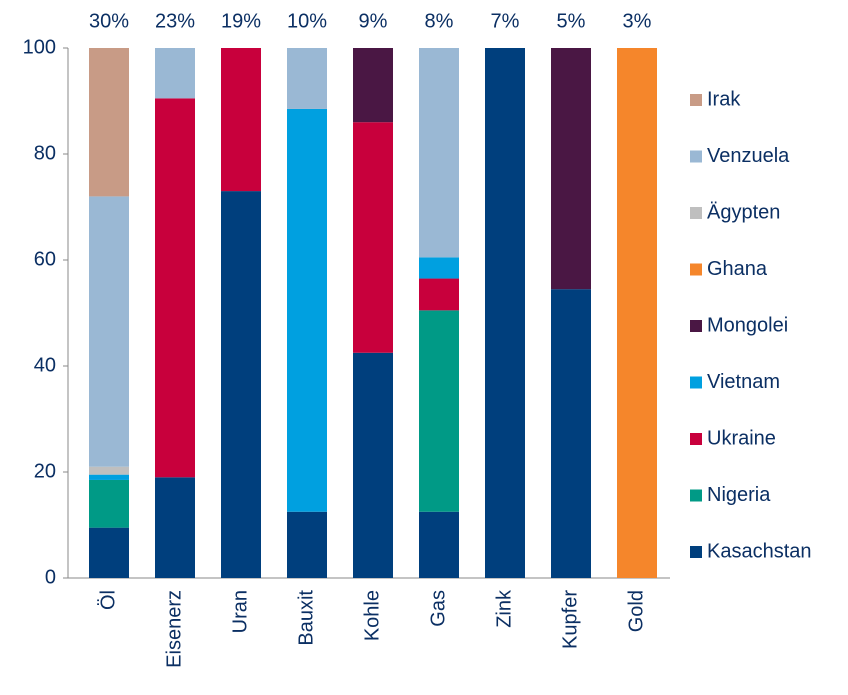  I want to click on legend-label: Irak, so click(724, 99).